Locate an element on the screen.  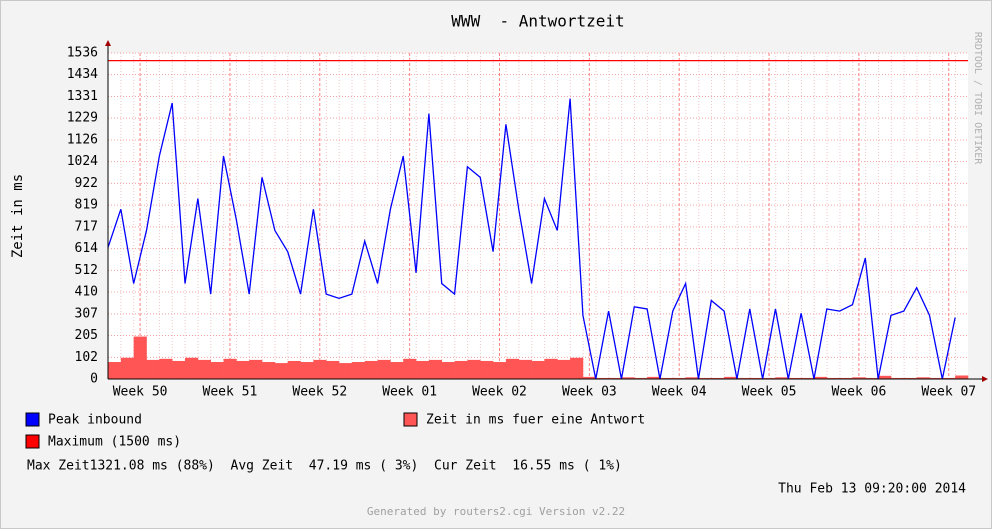
watermark: RRDTOOL / TOBI OETIKER is located at coordinates (977, 98).